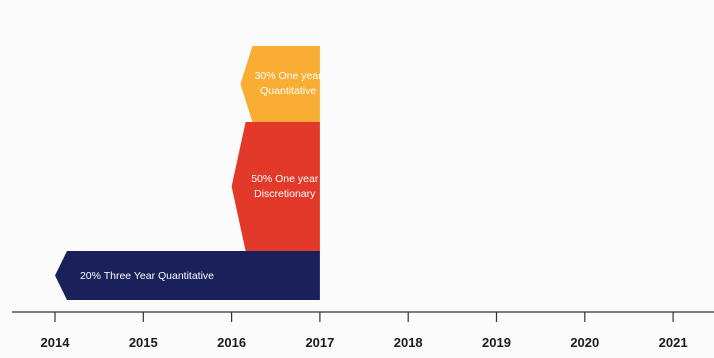 Image resolution: width=714 pixels, height=358 pixels. I want to click on segment-30-one-year-quantitative-label: 30% One year, so click(289, 76).